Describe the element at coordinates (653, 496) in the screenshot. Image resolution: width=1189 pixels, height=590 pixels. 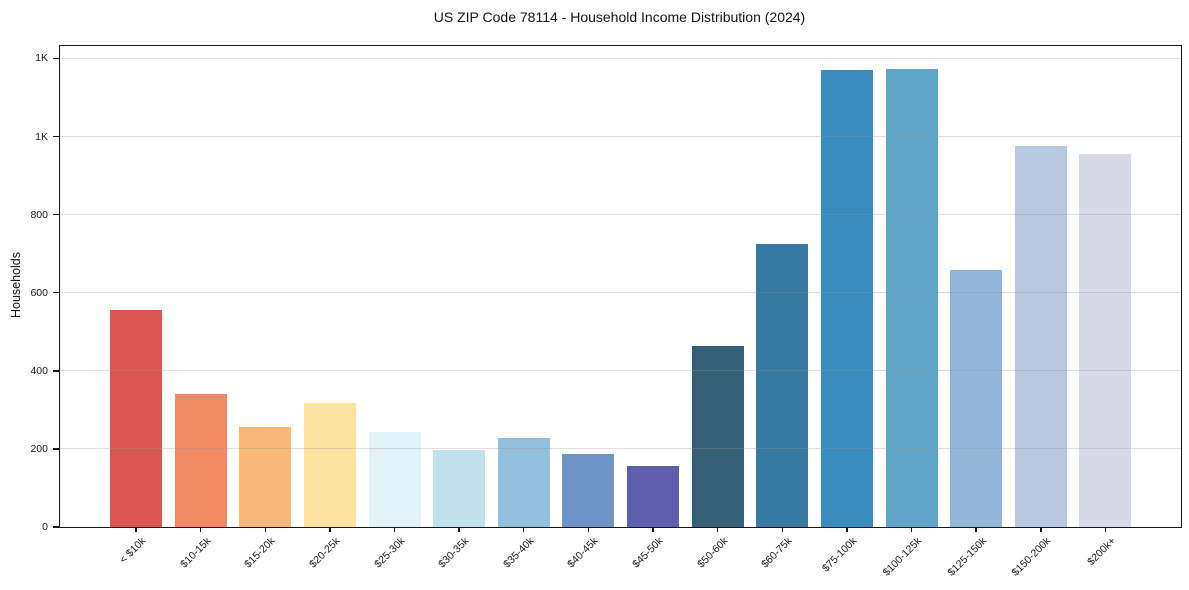
I see `bar-$45-50k` at that location.